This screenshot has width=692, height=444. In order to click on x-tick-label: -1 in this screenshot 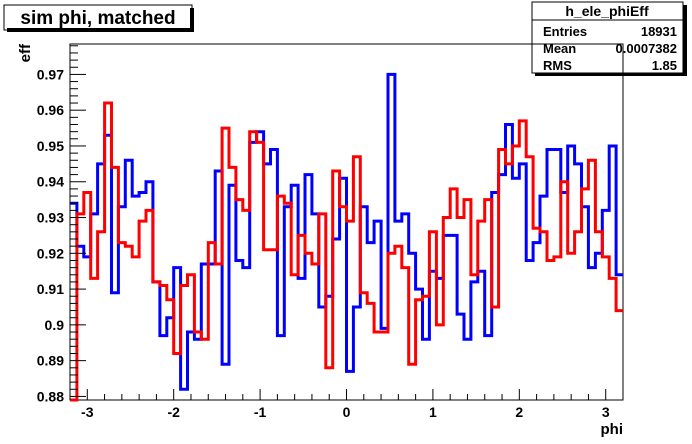, I will do `click(260, 412)`.